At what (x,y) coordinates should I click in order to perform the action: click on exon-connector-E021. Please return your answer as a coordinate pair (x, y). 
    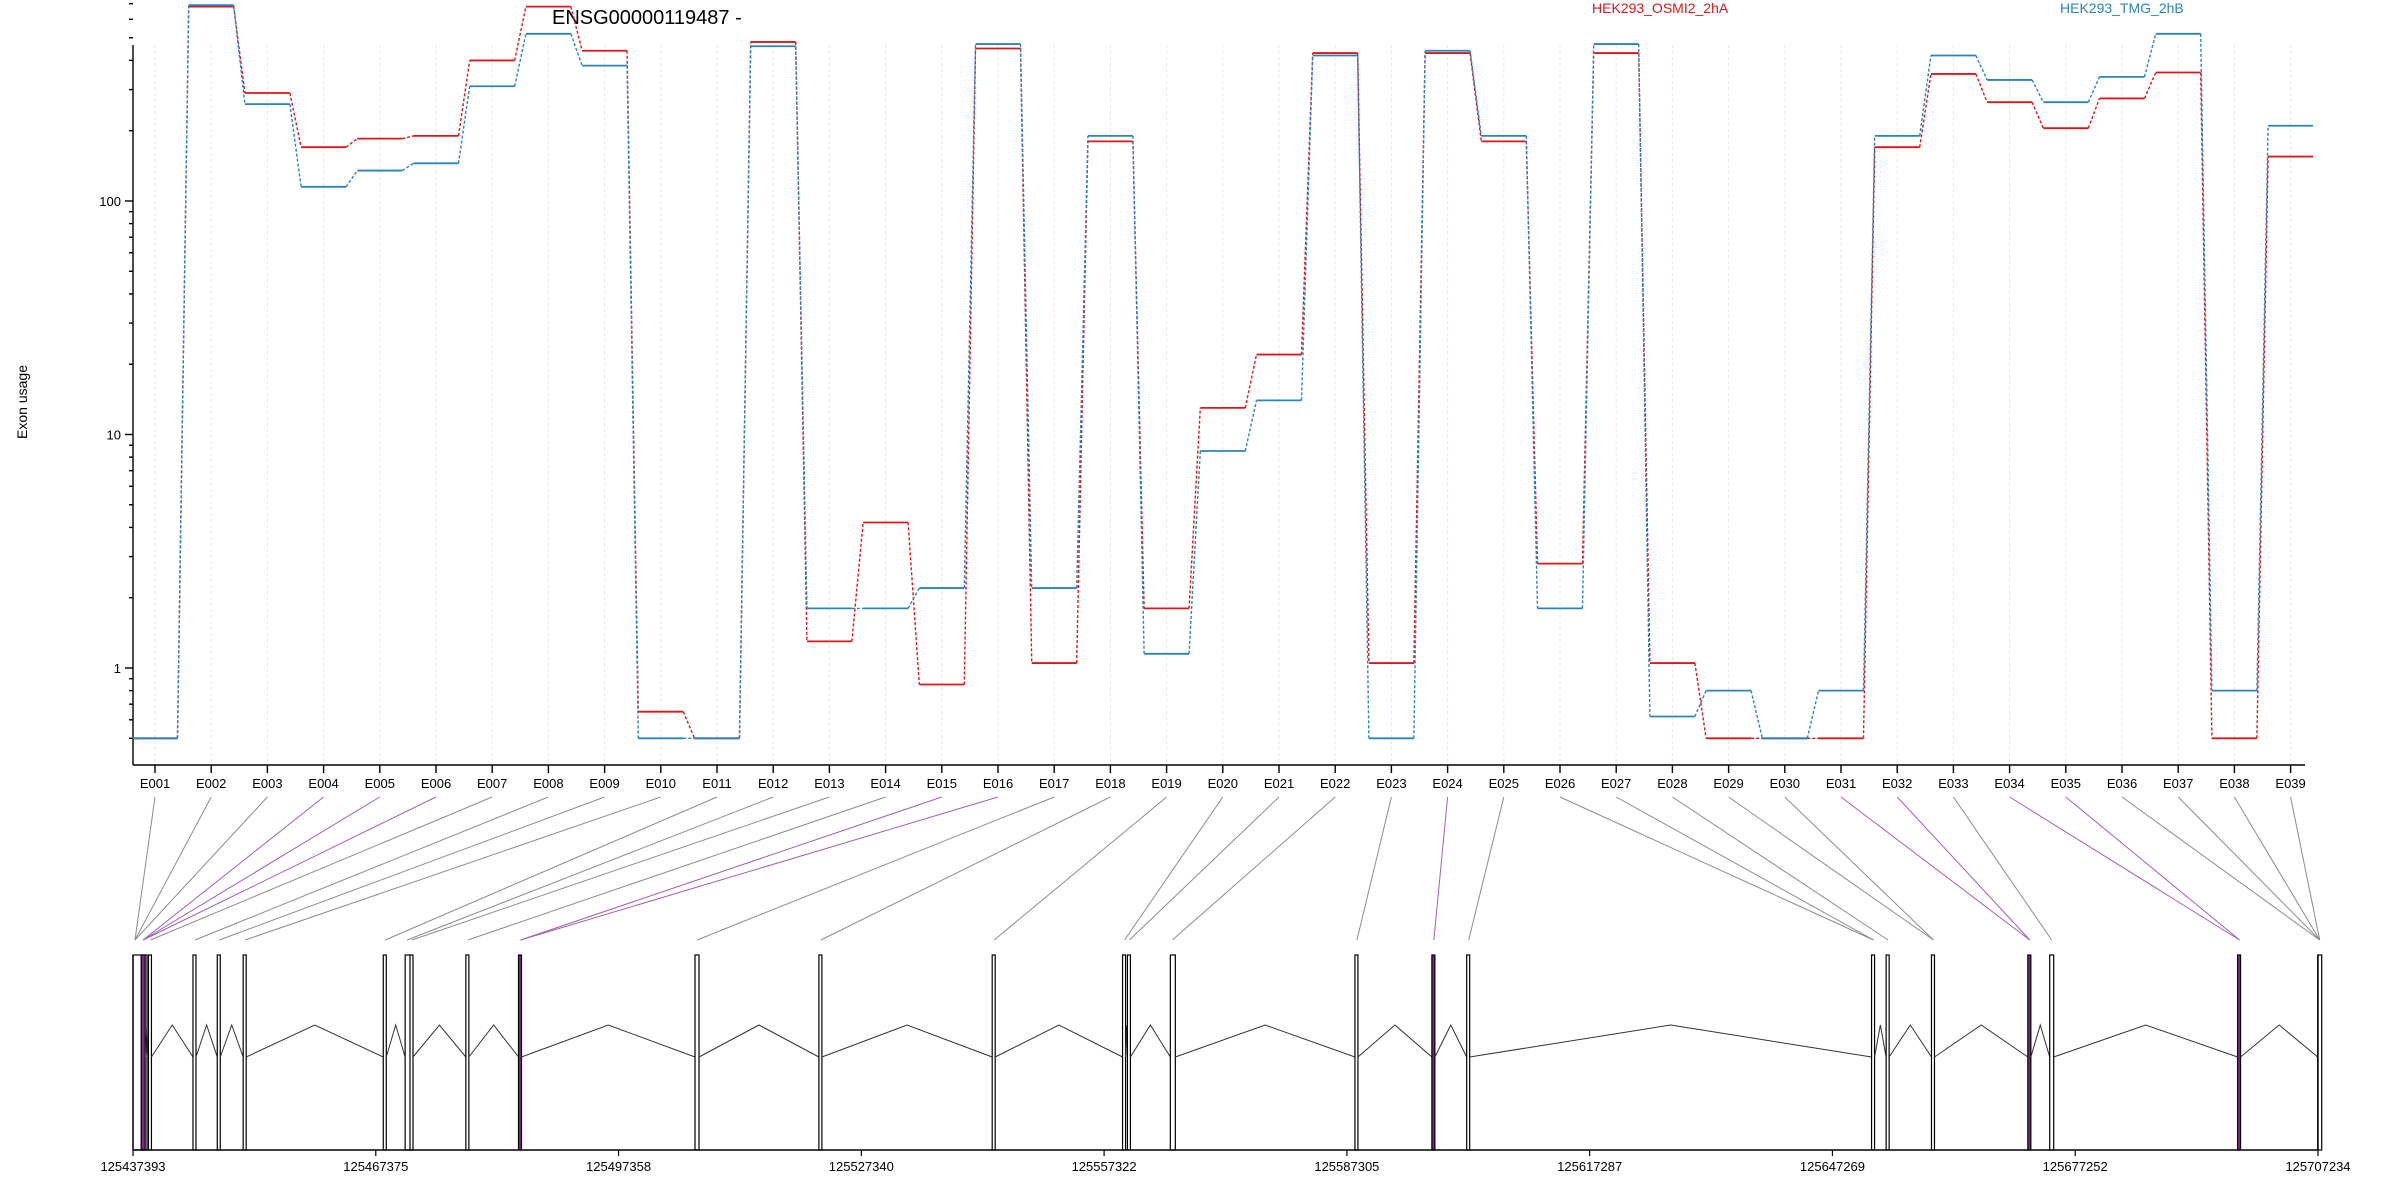
    Looking at the image, I should click on (1204, 868).